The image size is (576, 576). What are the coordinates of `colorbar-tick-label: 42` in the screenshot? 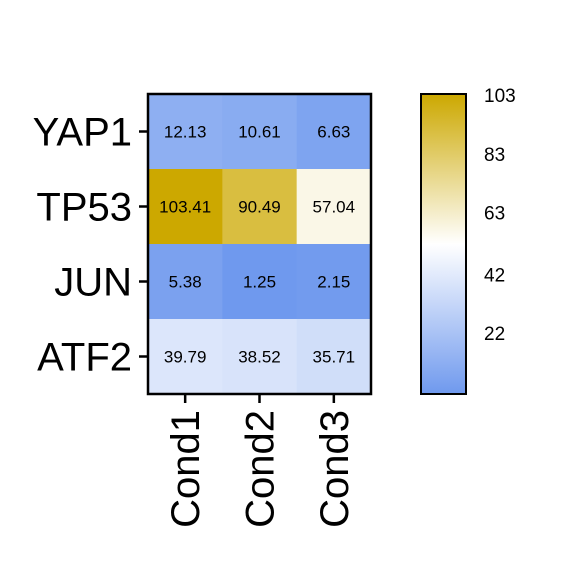 It's located at (494, 275).